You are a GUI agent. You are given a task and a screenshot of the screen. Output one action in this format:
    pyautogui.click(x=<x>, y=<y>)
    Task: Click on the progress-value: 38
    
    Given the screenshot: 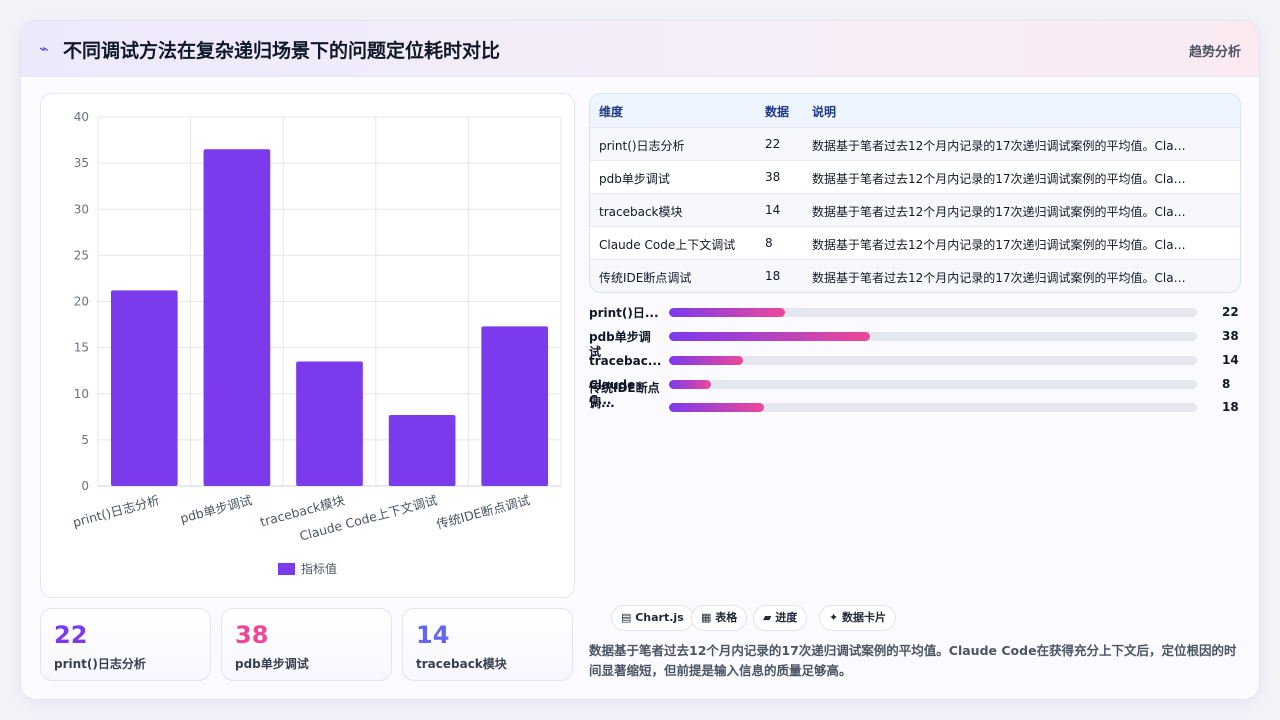 What is the action you would take?
    pyautogui.click(x=1230, y=336)
    